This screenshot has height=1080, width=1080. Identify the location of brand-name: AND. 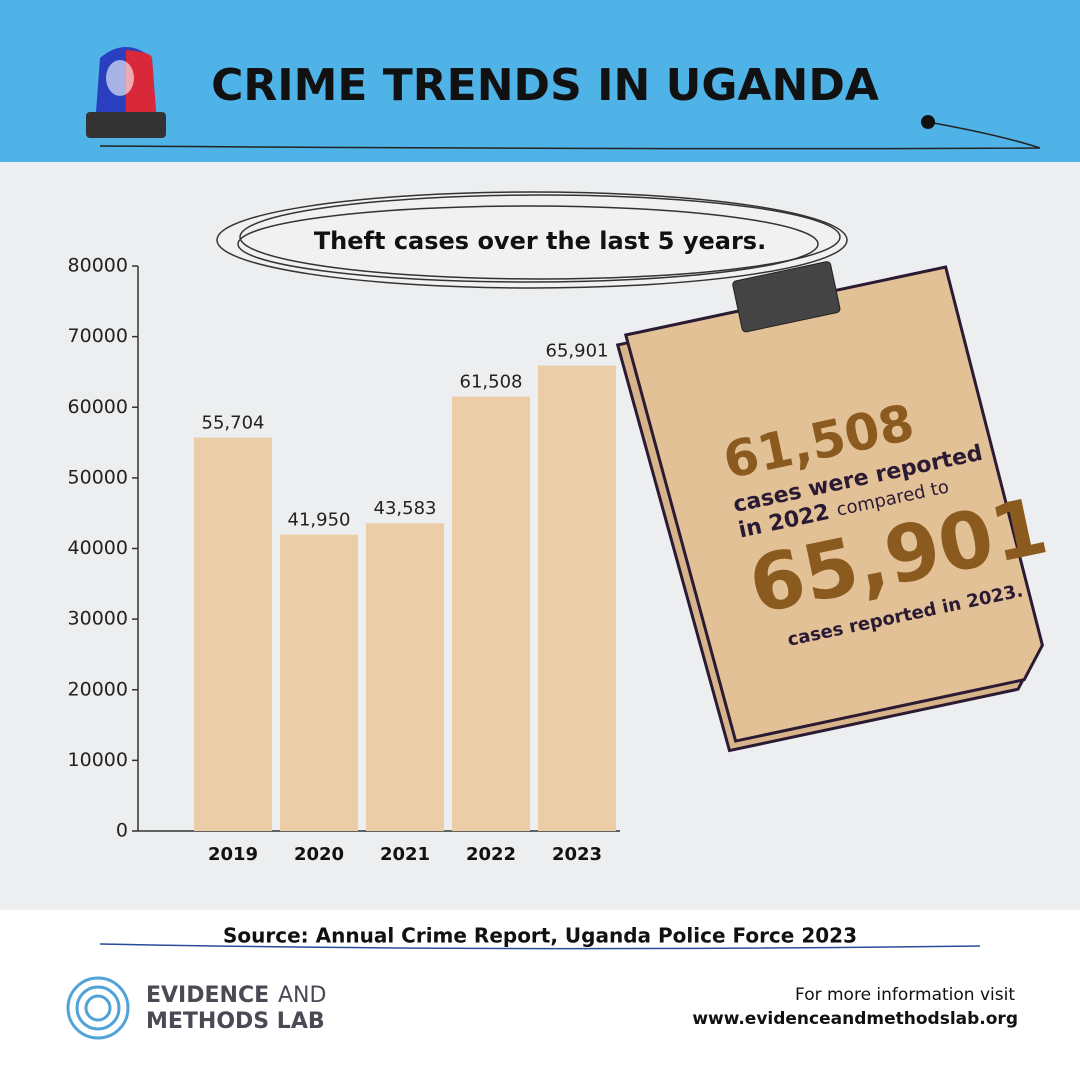
(302, 995).